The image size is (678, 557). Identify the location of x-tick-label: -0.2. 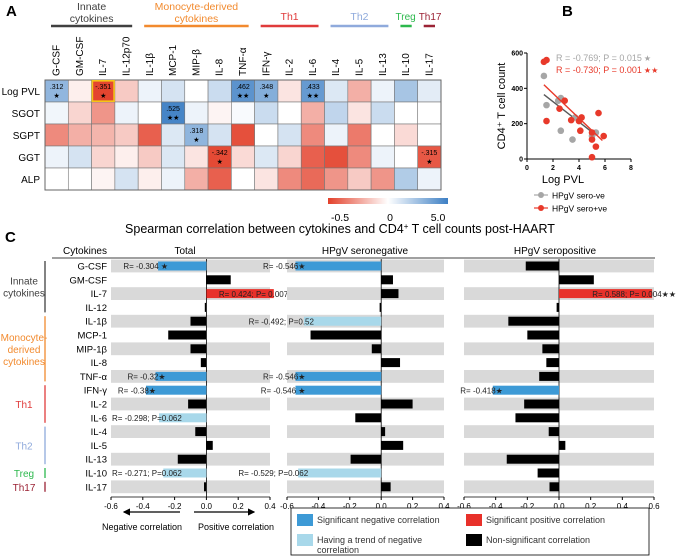
(175, 506).